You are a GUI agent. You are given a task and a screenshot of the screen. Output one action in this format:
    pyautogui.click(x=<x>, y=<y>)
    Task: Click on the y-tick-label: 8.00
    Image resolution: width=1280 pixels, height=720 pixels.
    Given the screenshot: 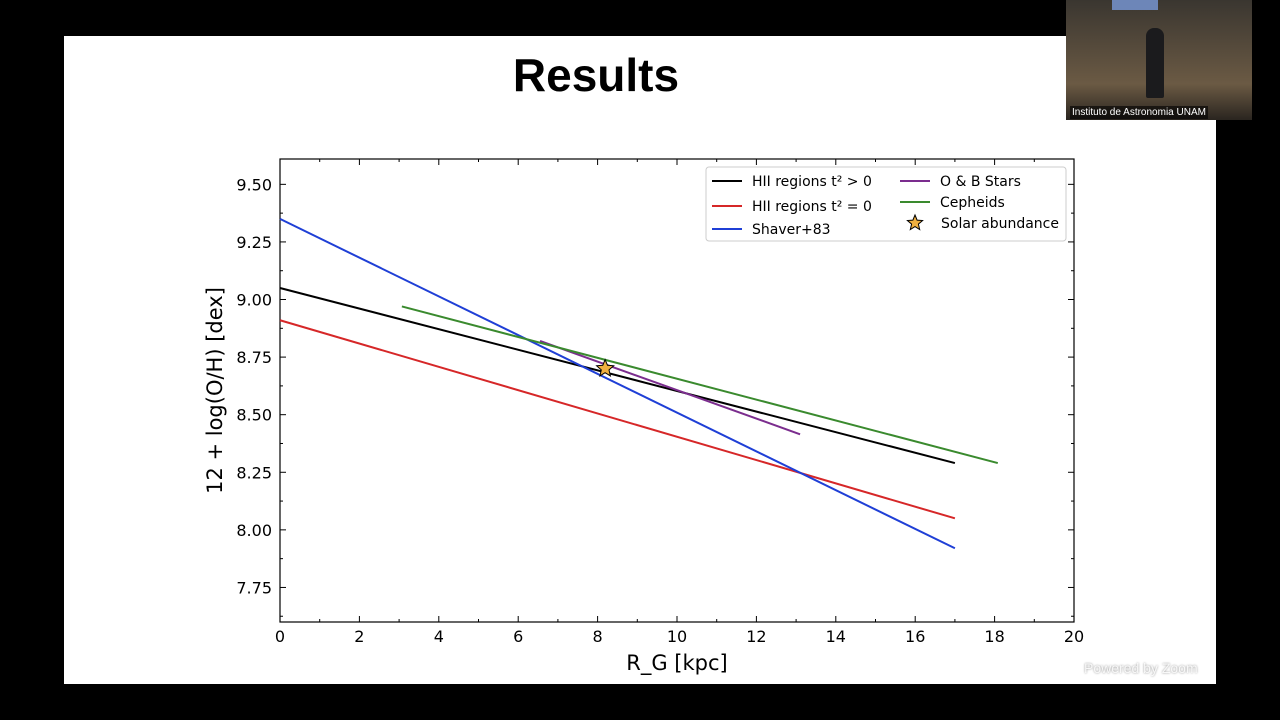 What is the action you would take?
    pyautogui.click(x=254, y=530)
    